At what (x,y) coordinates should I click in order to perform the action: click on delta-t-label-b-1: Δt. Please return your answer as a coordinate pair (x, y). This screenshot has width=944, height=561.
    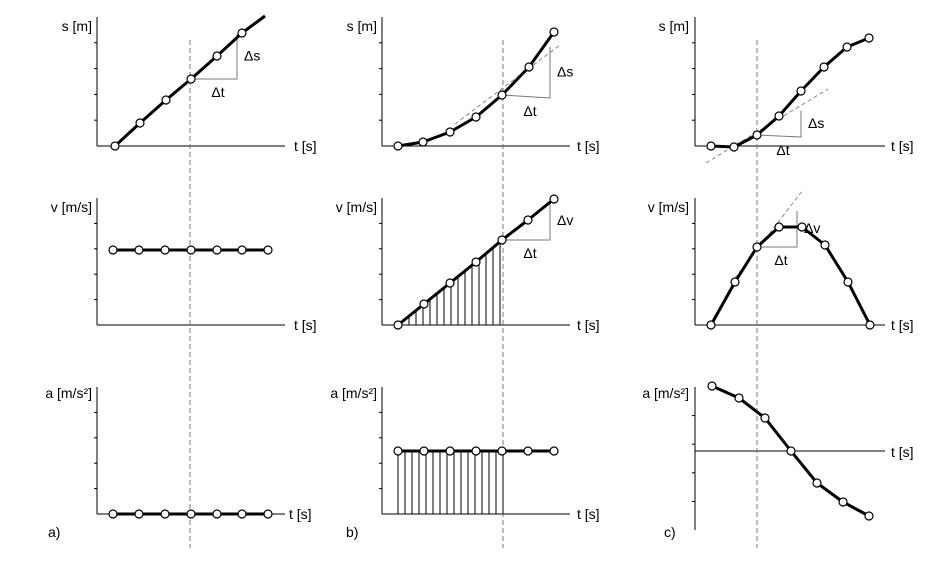
    Looking at the image, I should click on (529, 253).